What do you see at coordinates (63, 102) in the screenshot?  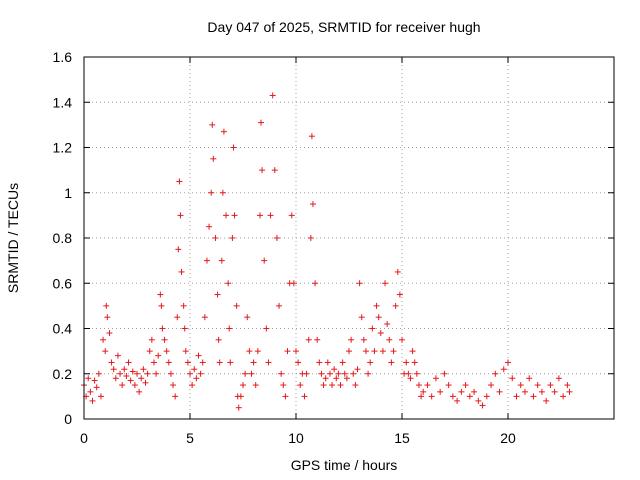 I see `y-tick-label: 1.4` at bounding box center [63, 102].